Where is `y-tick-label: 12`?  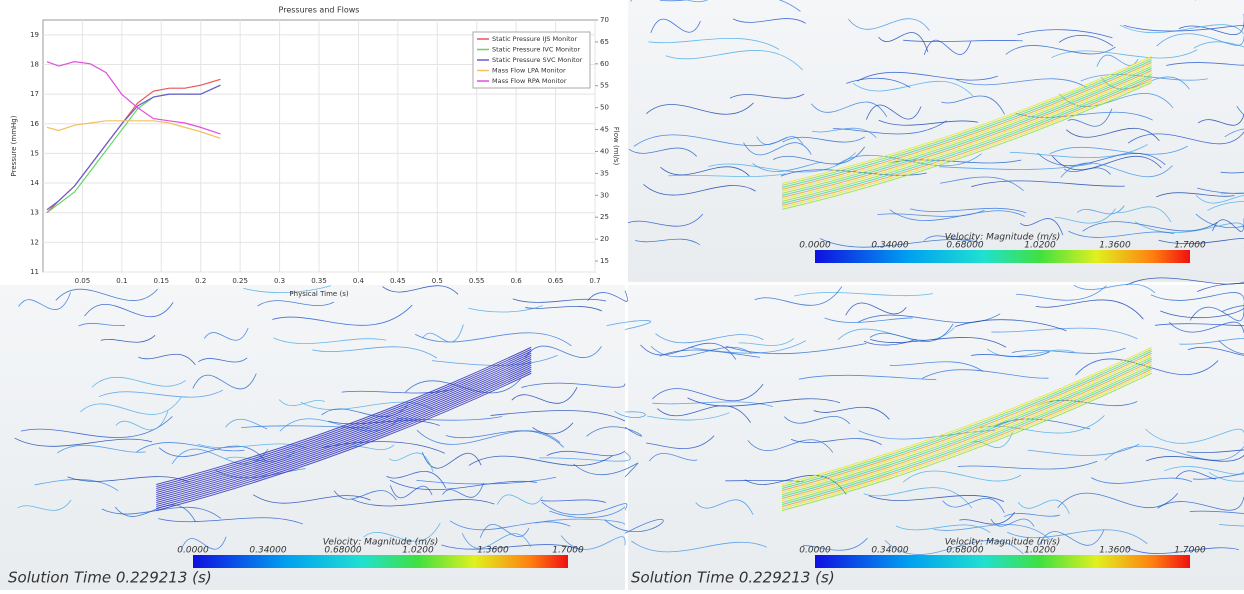
y-tick-label: 12 is located at coordinates (34, 242).